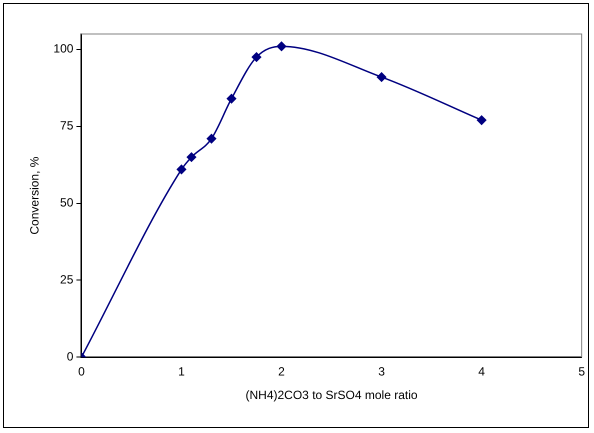 This screenshot has height=433, width=594. I want to click on x-axis-title: (NH4)2CO3 to SrSO4 mole ratio, so click(332, 395).